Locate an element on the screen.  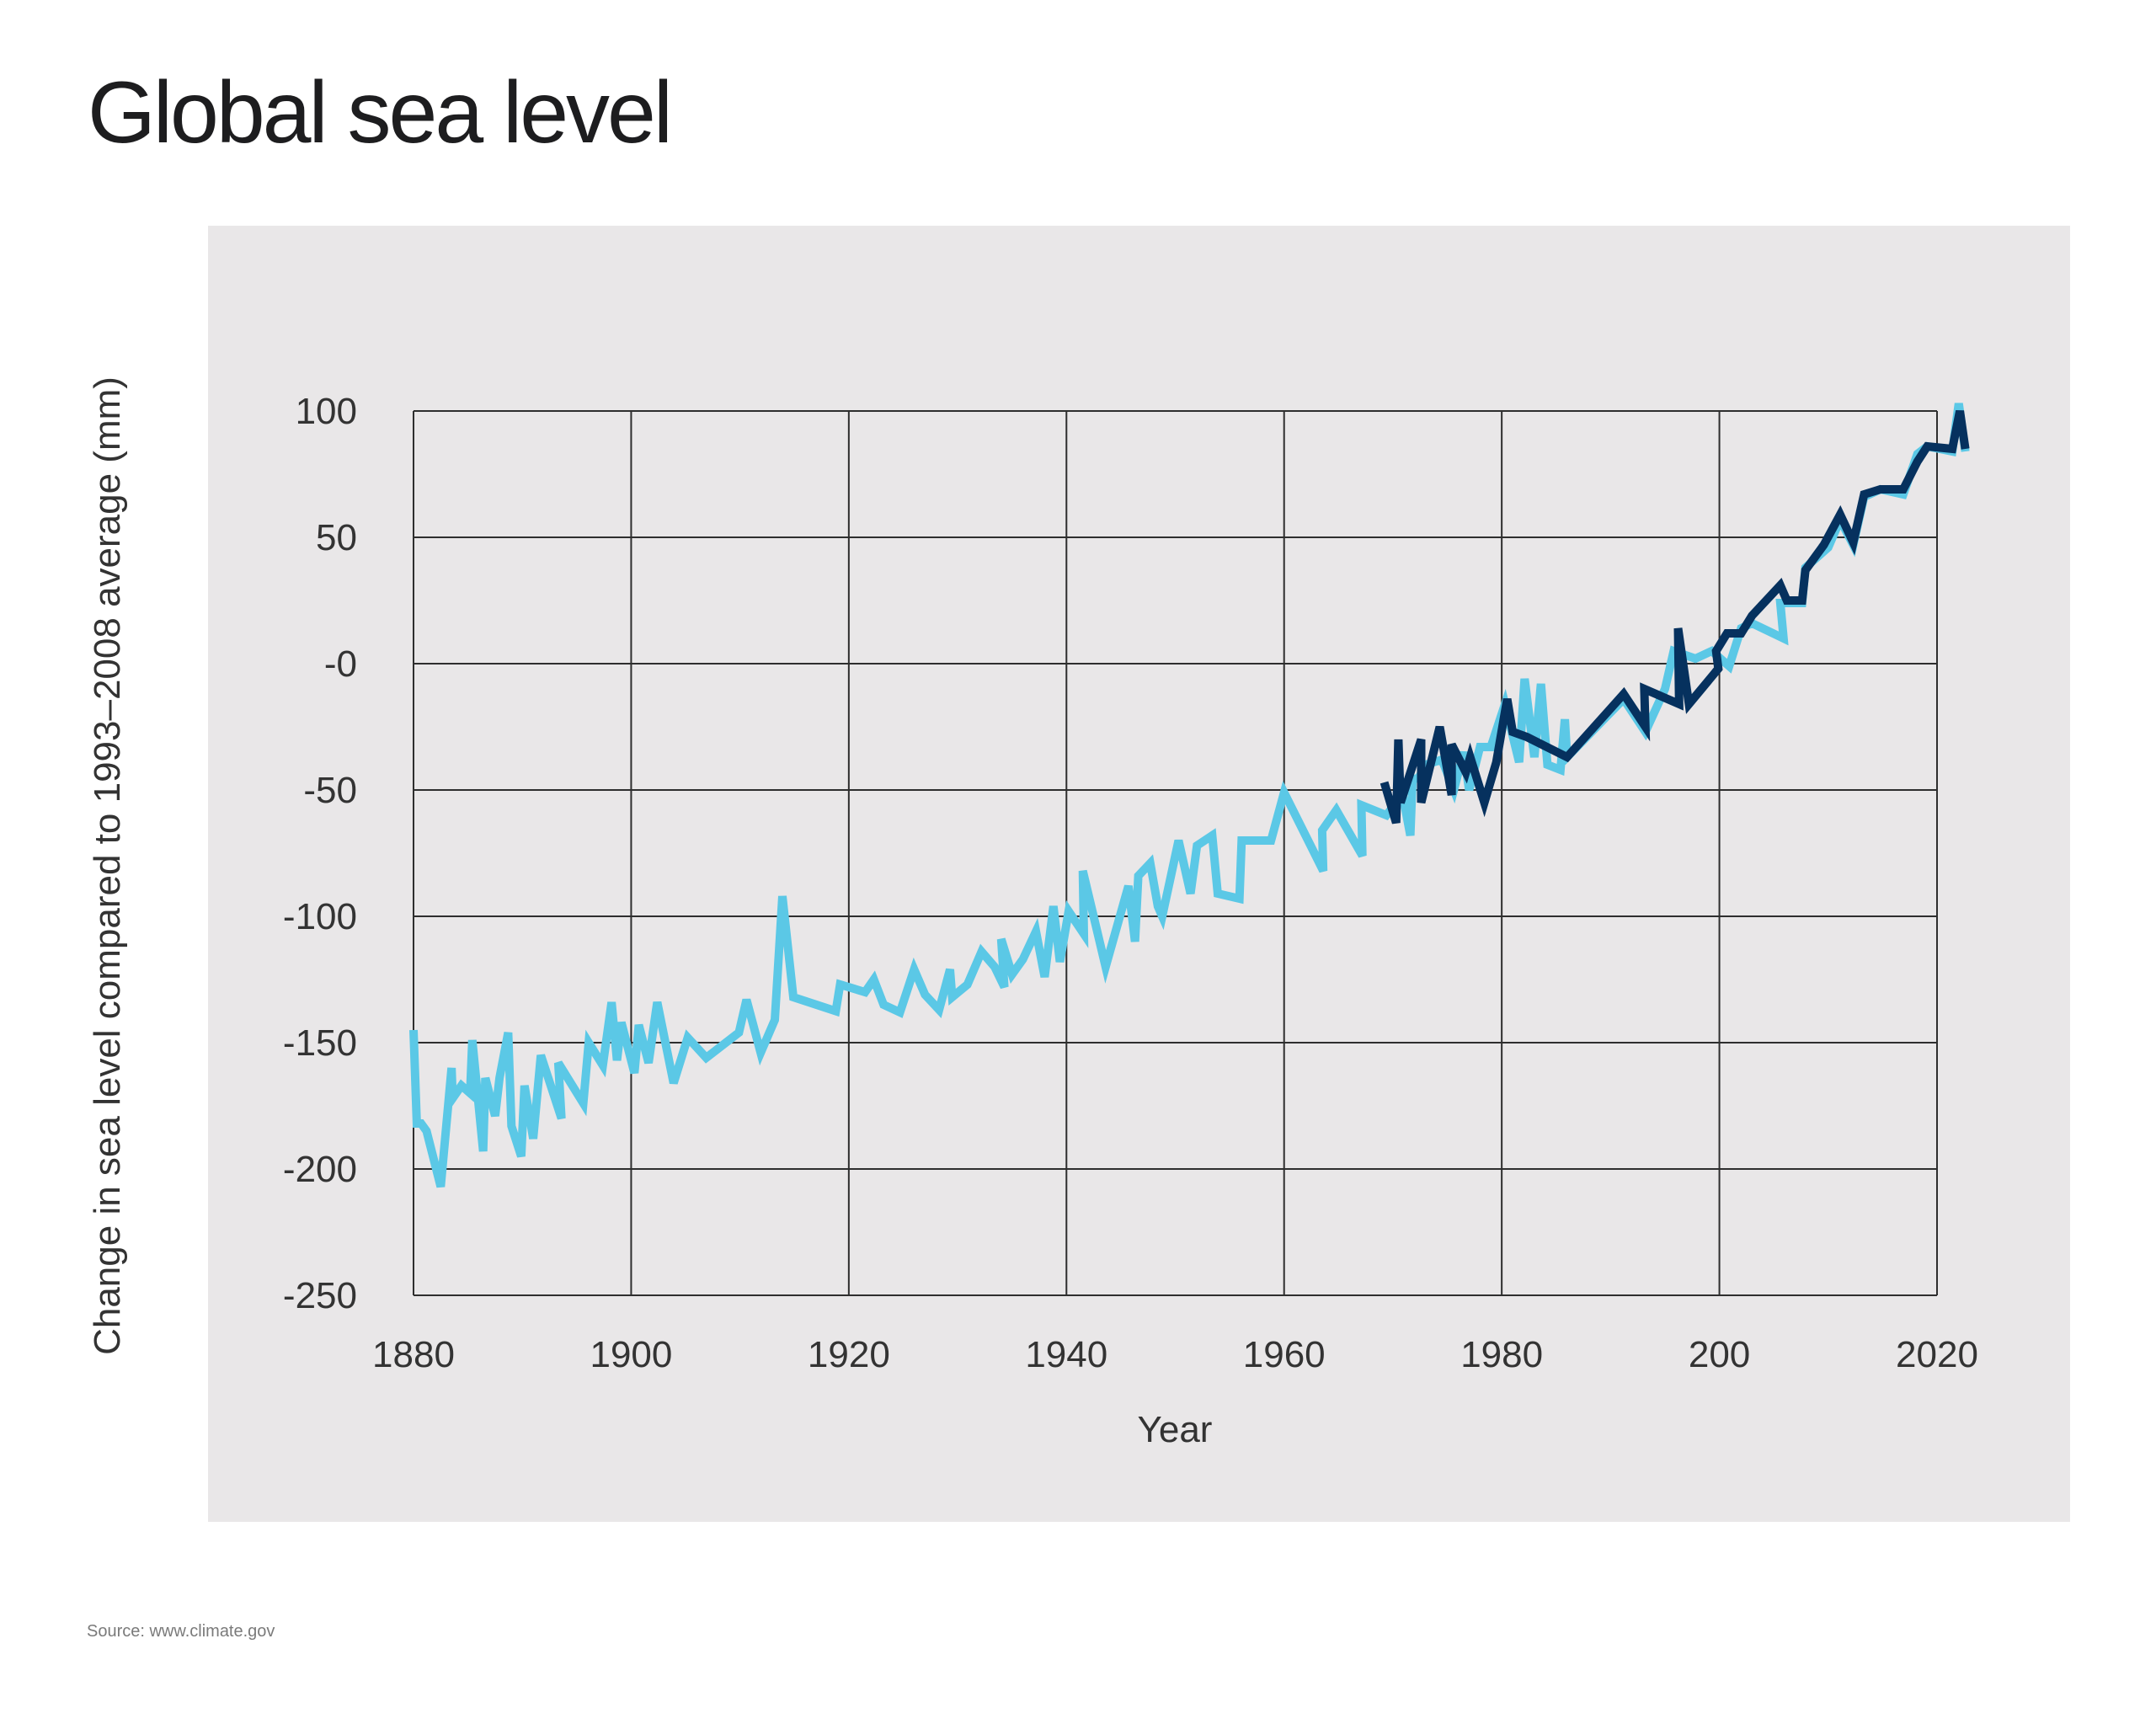
x-tick-labels: 1880 1900 1920 1940 1960 1980 200 2020 is located at coordinates (1175, 1354).